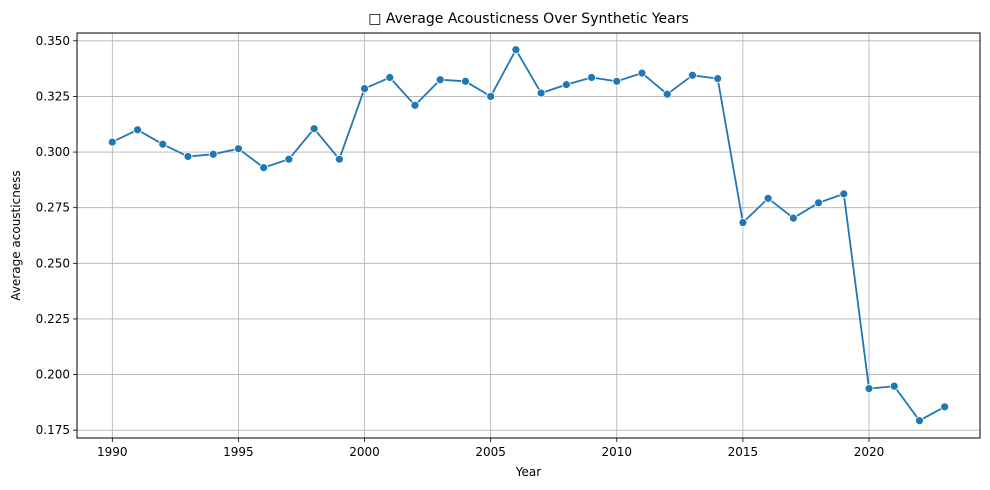 This screenshot has height=490, width=990. I want to click on y-axis-label: Average acousticness, so click(16, 235).